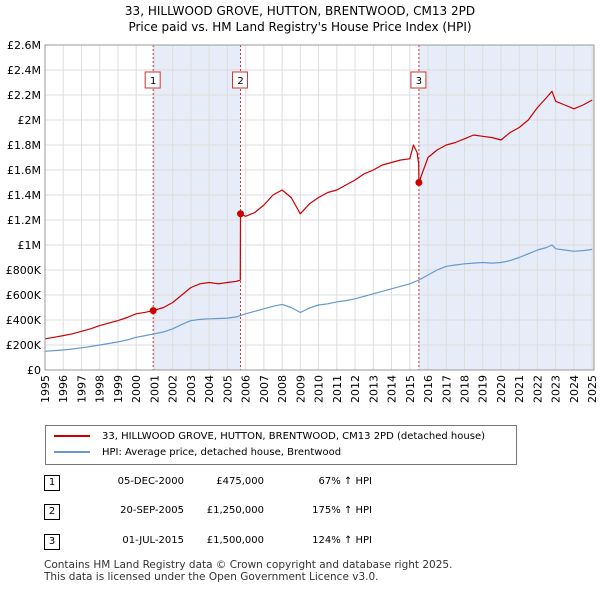 The image size is (600, 590). I want to click on x-tick-label: 2022, so click(537, 389).